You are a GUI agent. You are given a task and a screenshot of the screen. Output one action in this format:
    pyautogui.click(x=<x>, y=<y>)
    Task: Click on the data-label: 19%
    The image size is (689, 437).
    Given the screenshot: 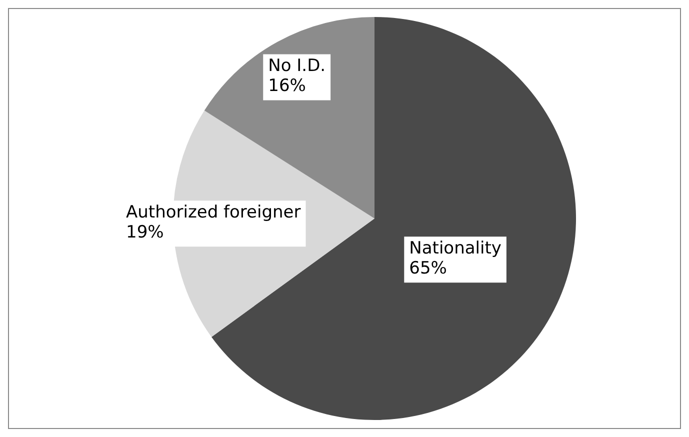 What is the action you would take?
    pyautogui.click(x=145, y=232)
    